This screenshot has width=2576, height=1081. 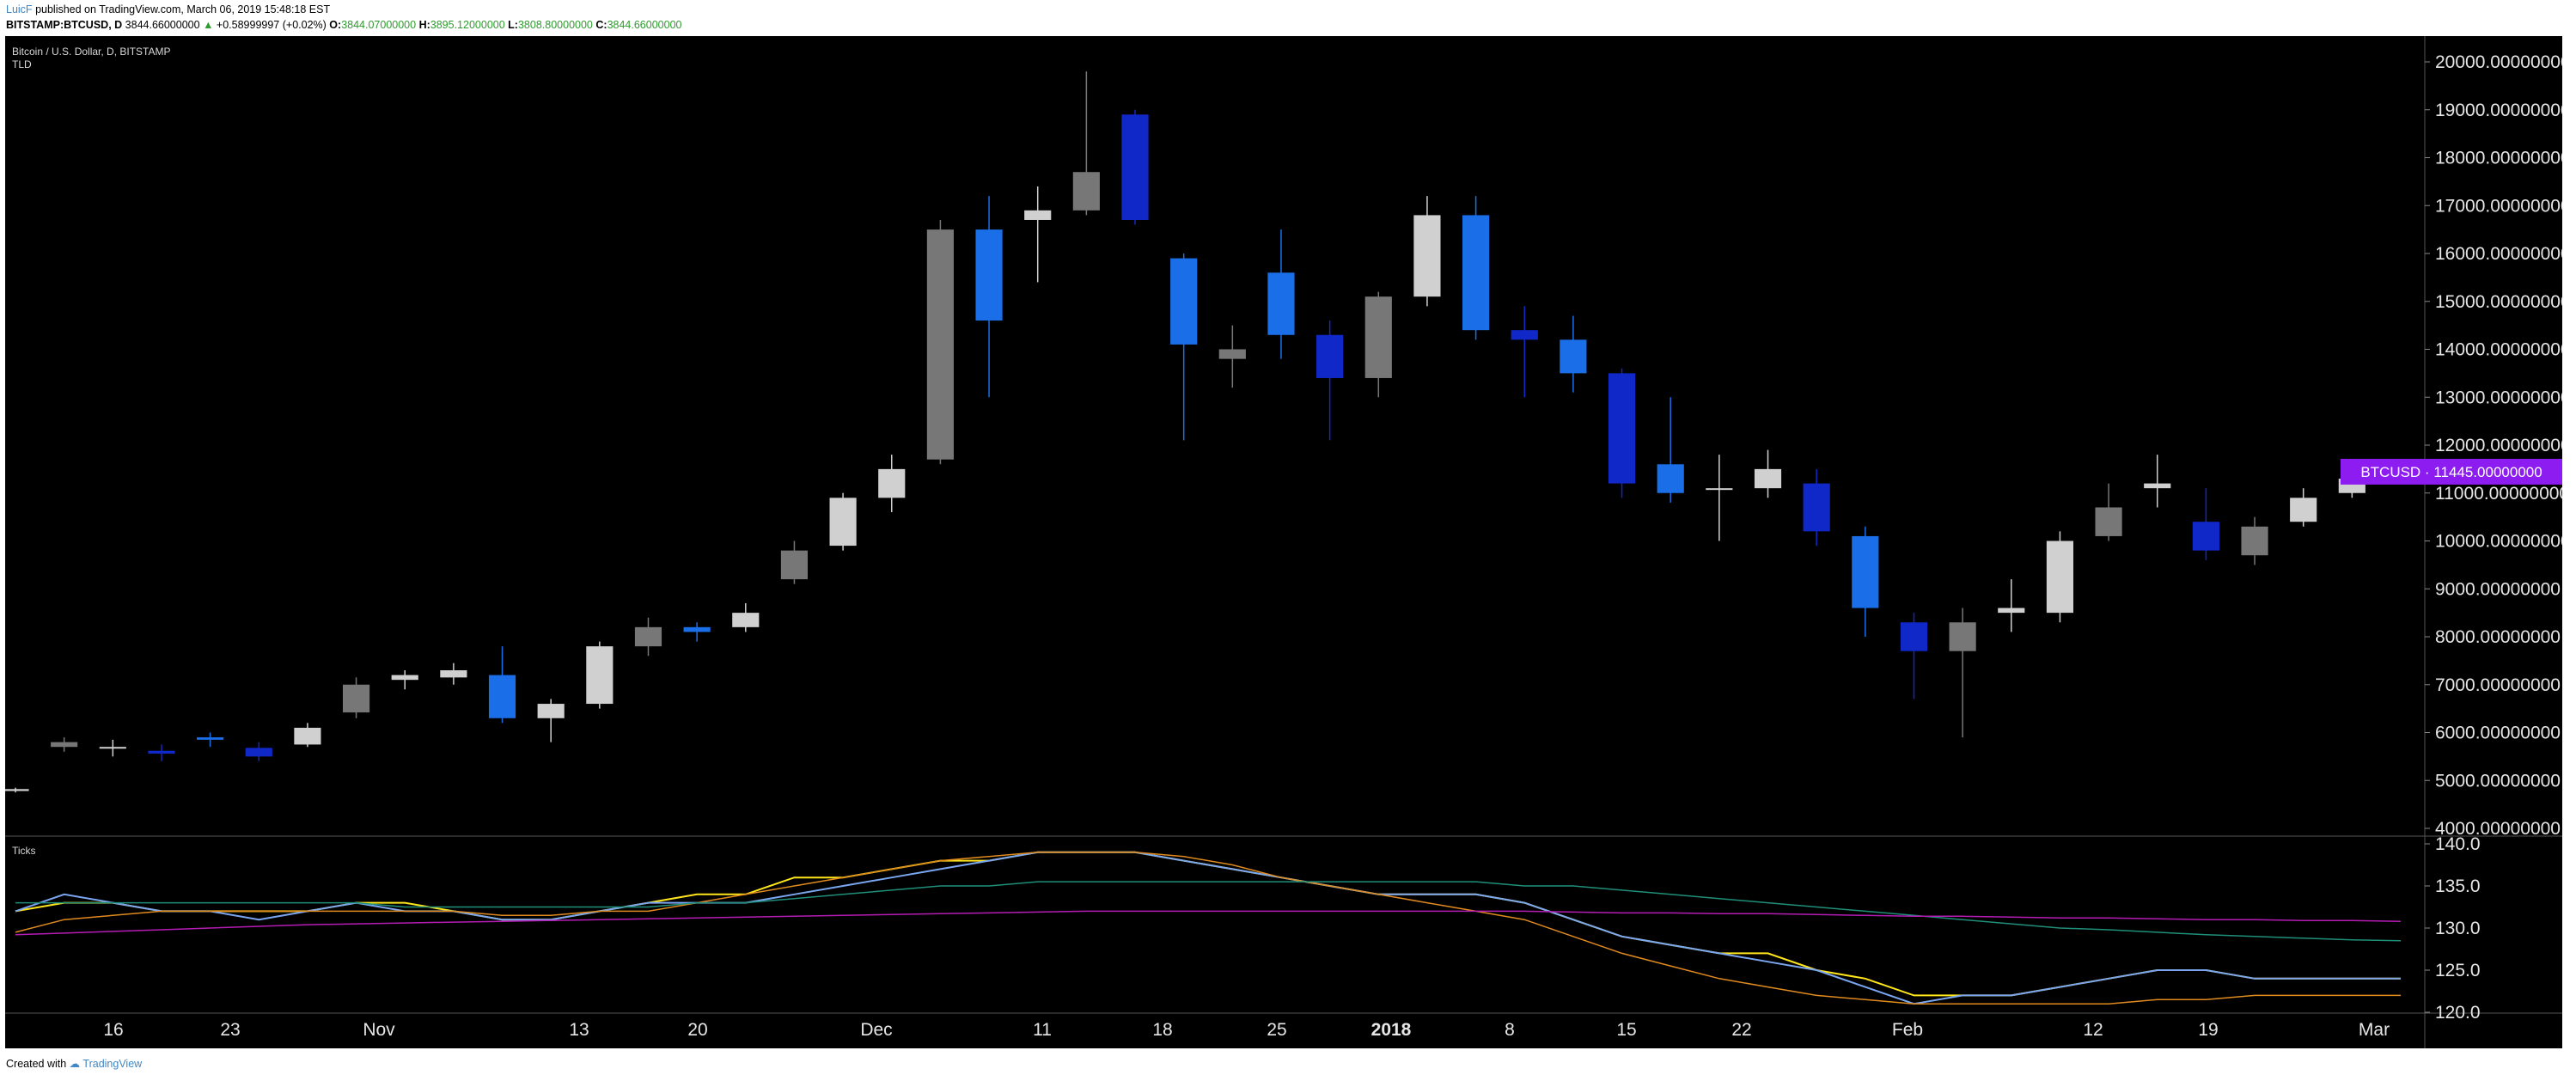 What do you see at coordinates (1276, 1030) in the screenshot?
I see `time-axis-label: 25` at bounding box center [1276, 1030].